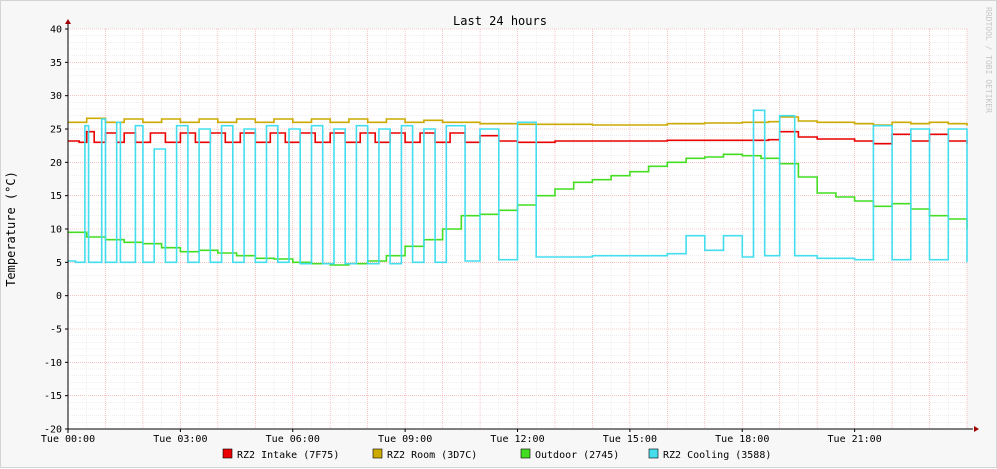  I want to click on y-tick-label: 5, so click(59, 263).